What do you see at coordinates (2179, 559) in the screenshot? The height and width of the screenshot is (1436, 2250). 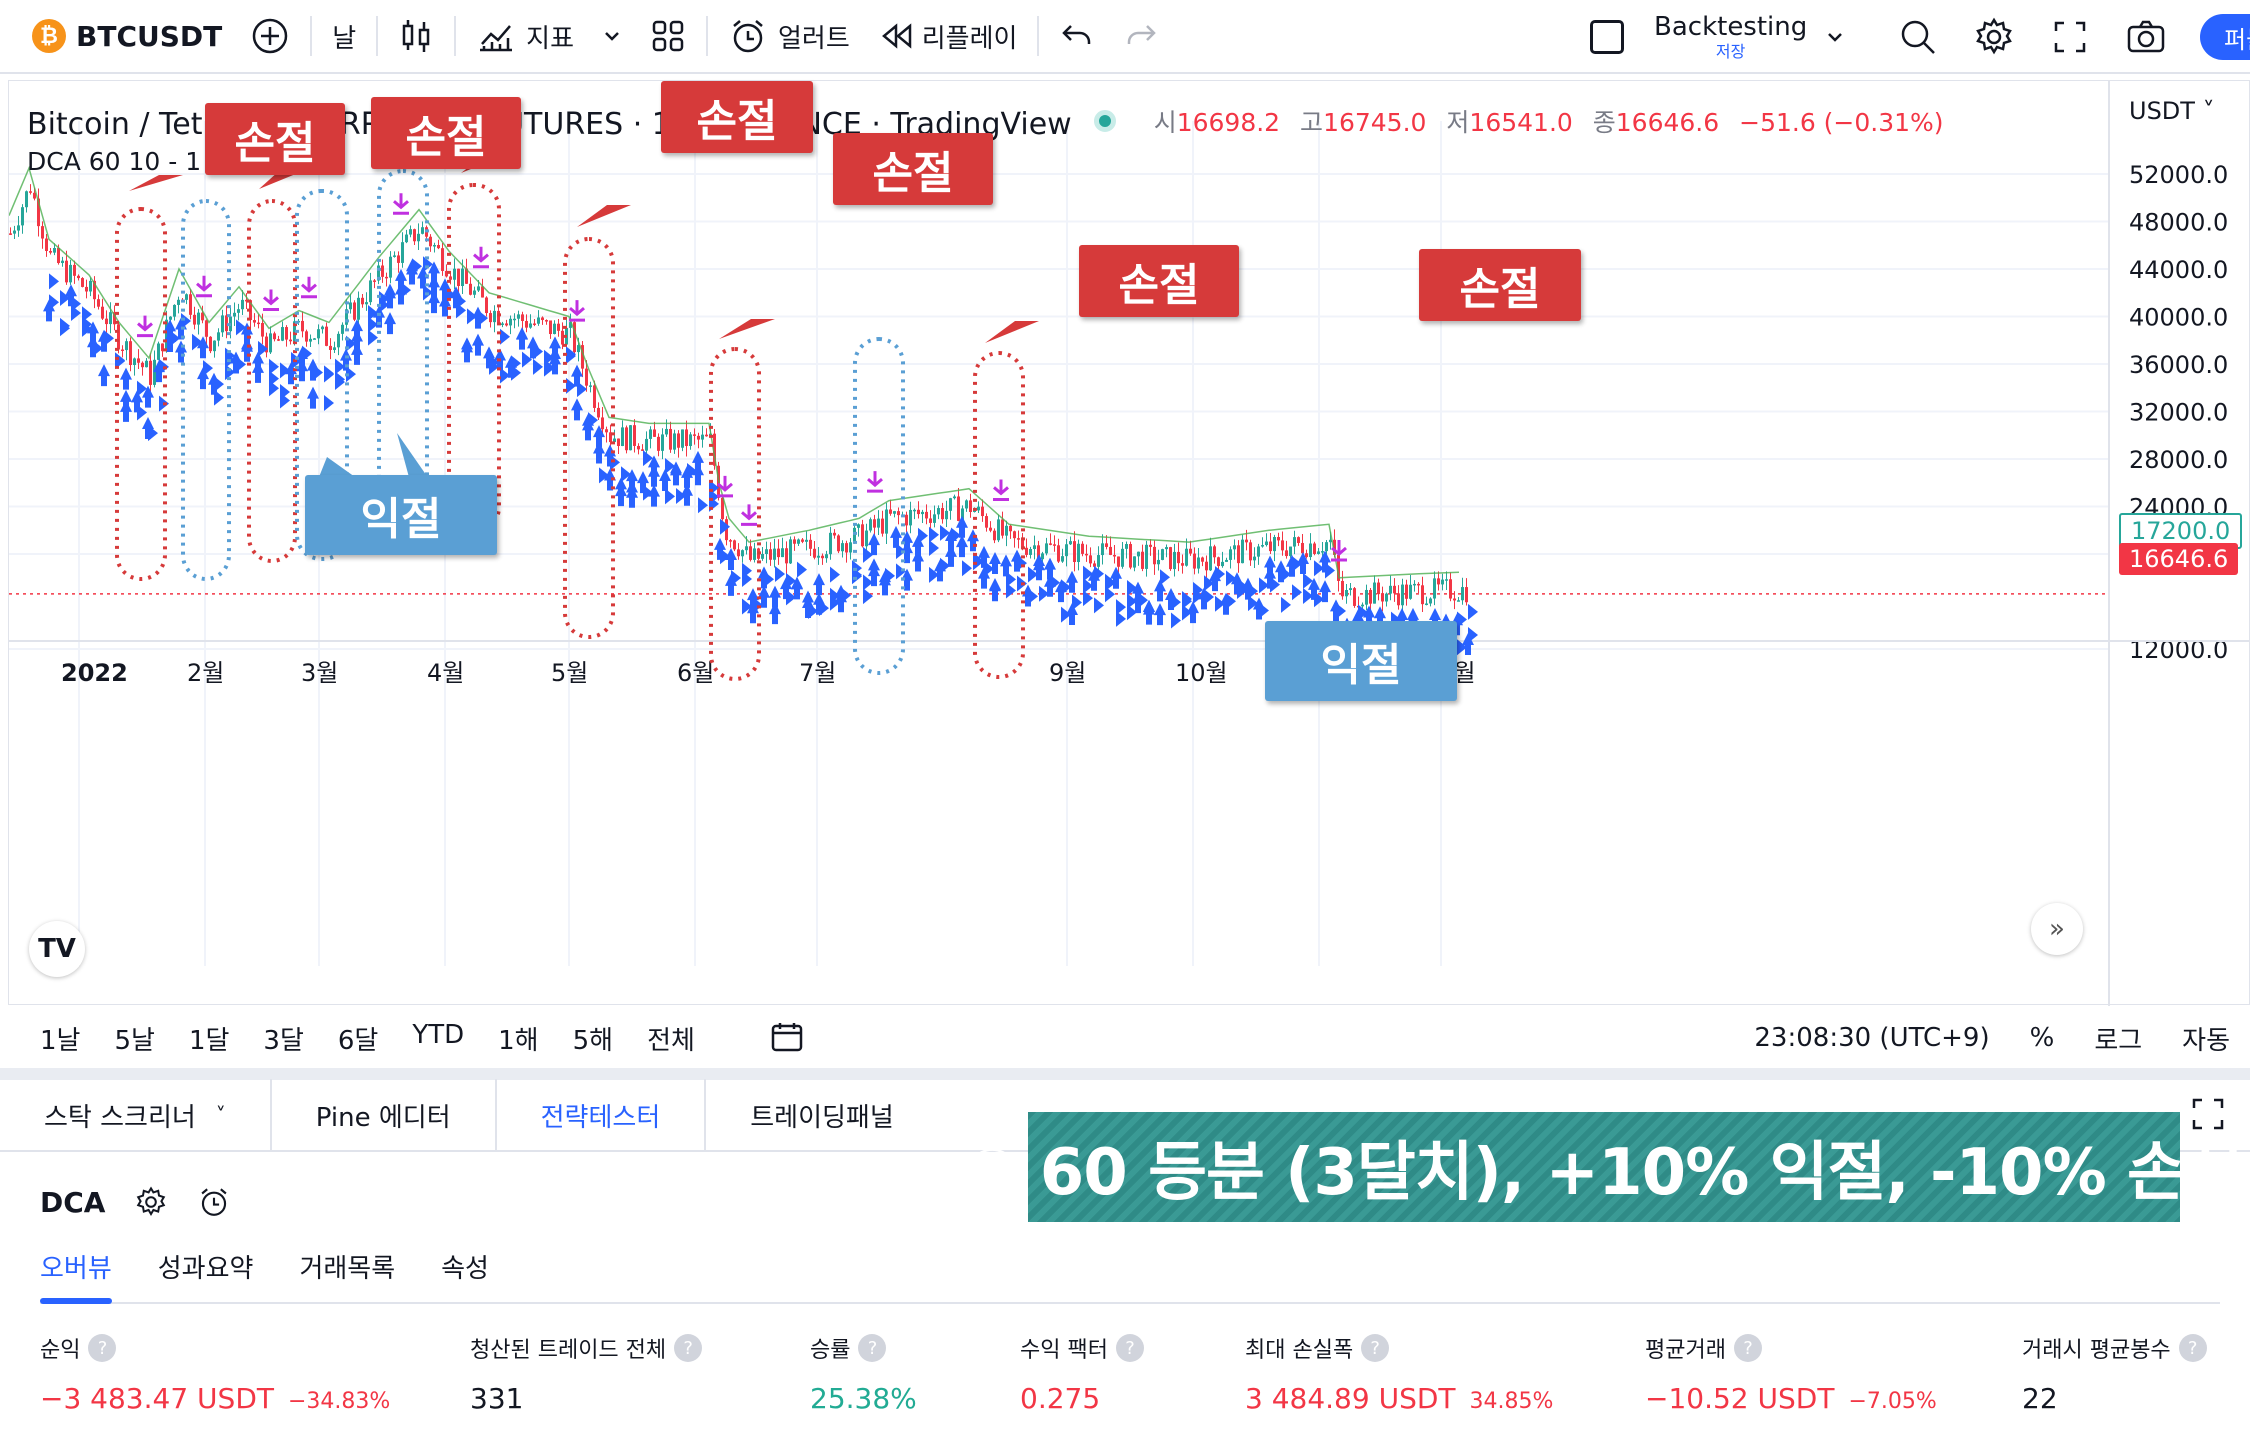 I see `price-tag-current: 16646.6` at bounding box center [2179, 559].